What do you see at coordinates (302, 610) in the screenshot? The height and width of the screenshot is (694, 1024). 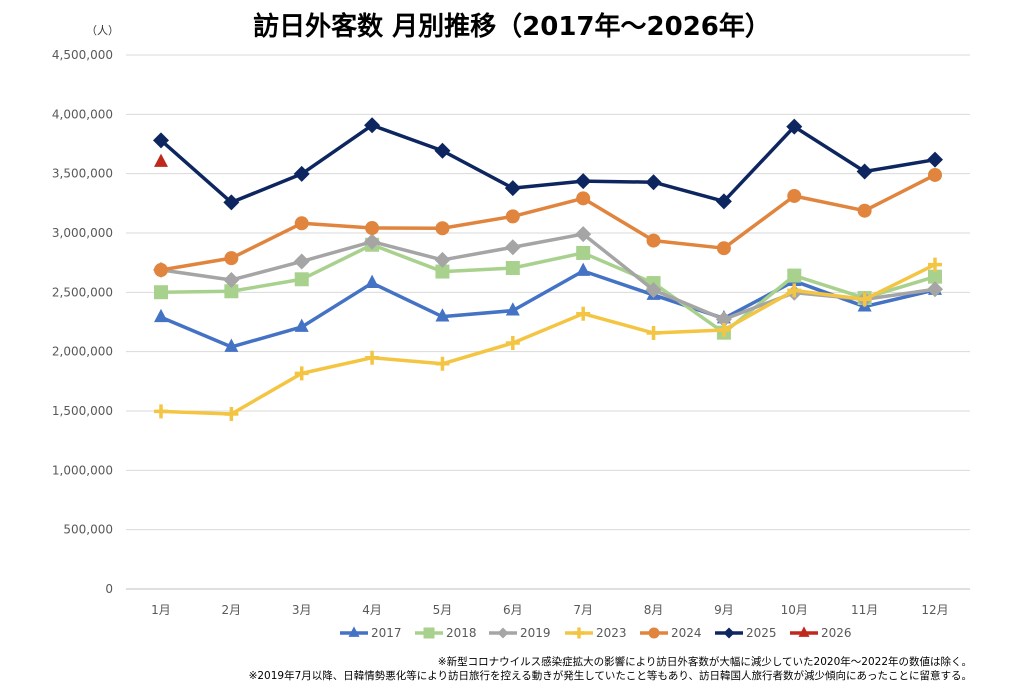 I see `x-tick-label: 3月` at bounding box center [302, 610].